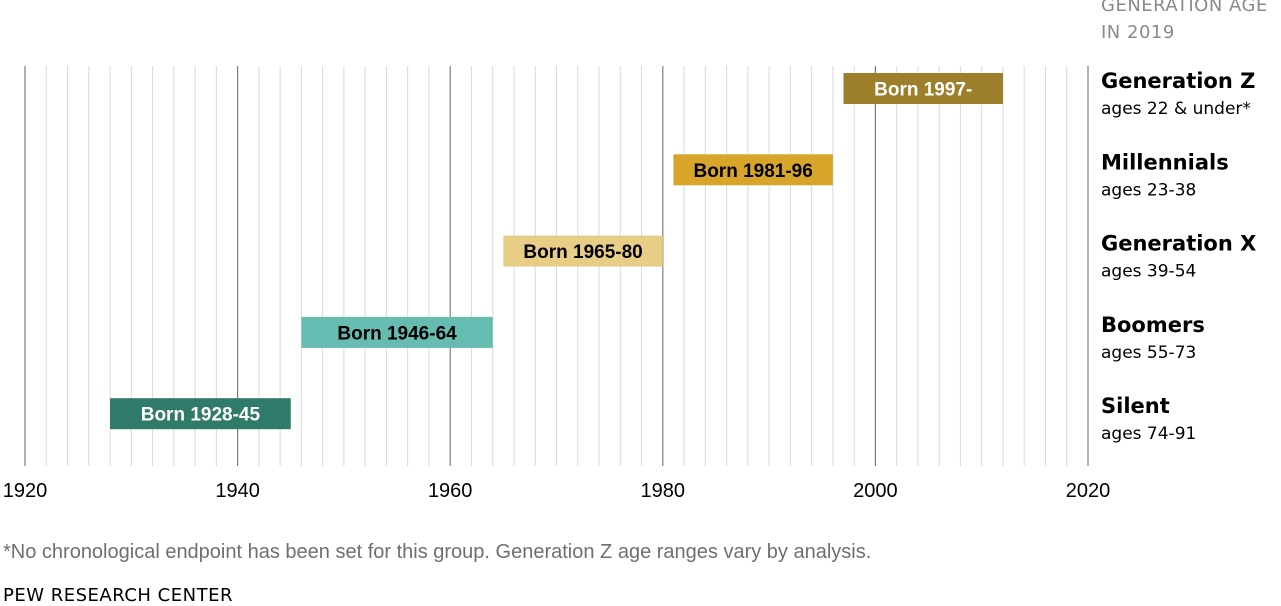  I want to click on bar-label: Born 1981-96, so click(752, 171).